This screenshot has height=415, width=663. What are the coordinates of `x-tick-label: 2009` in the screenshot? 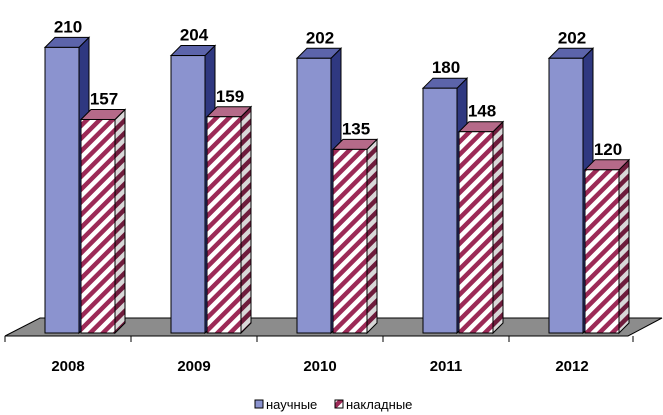 It's located at (193, 366).